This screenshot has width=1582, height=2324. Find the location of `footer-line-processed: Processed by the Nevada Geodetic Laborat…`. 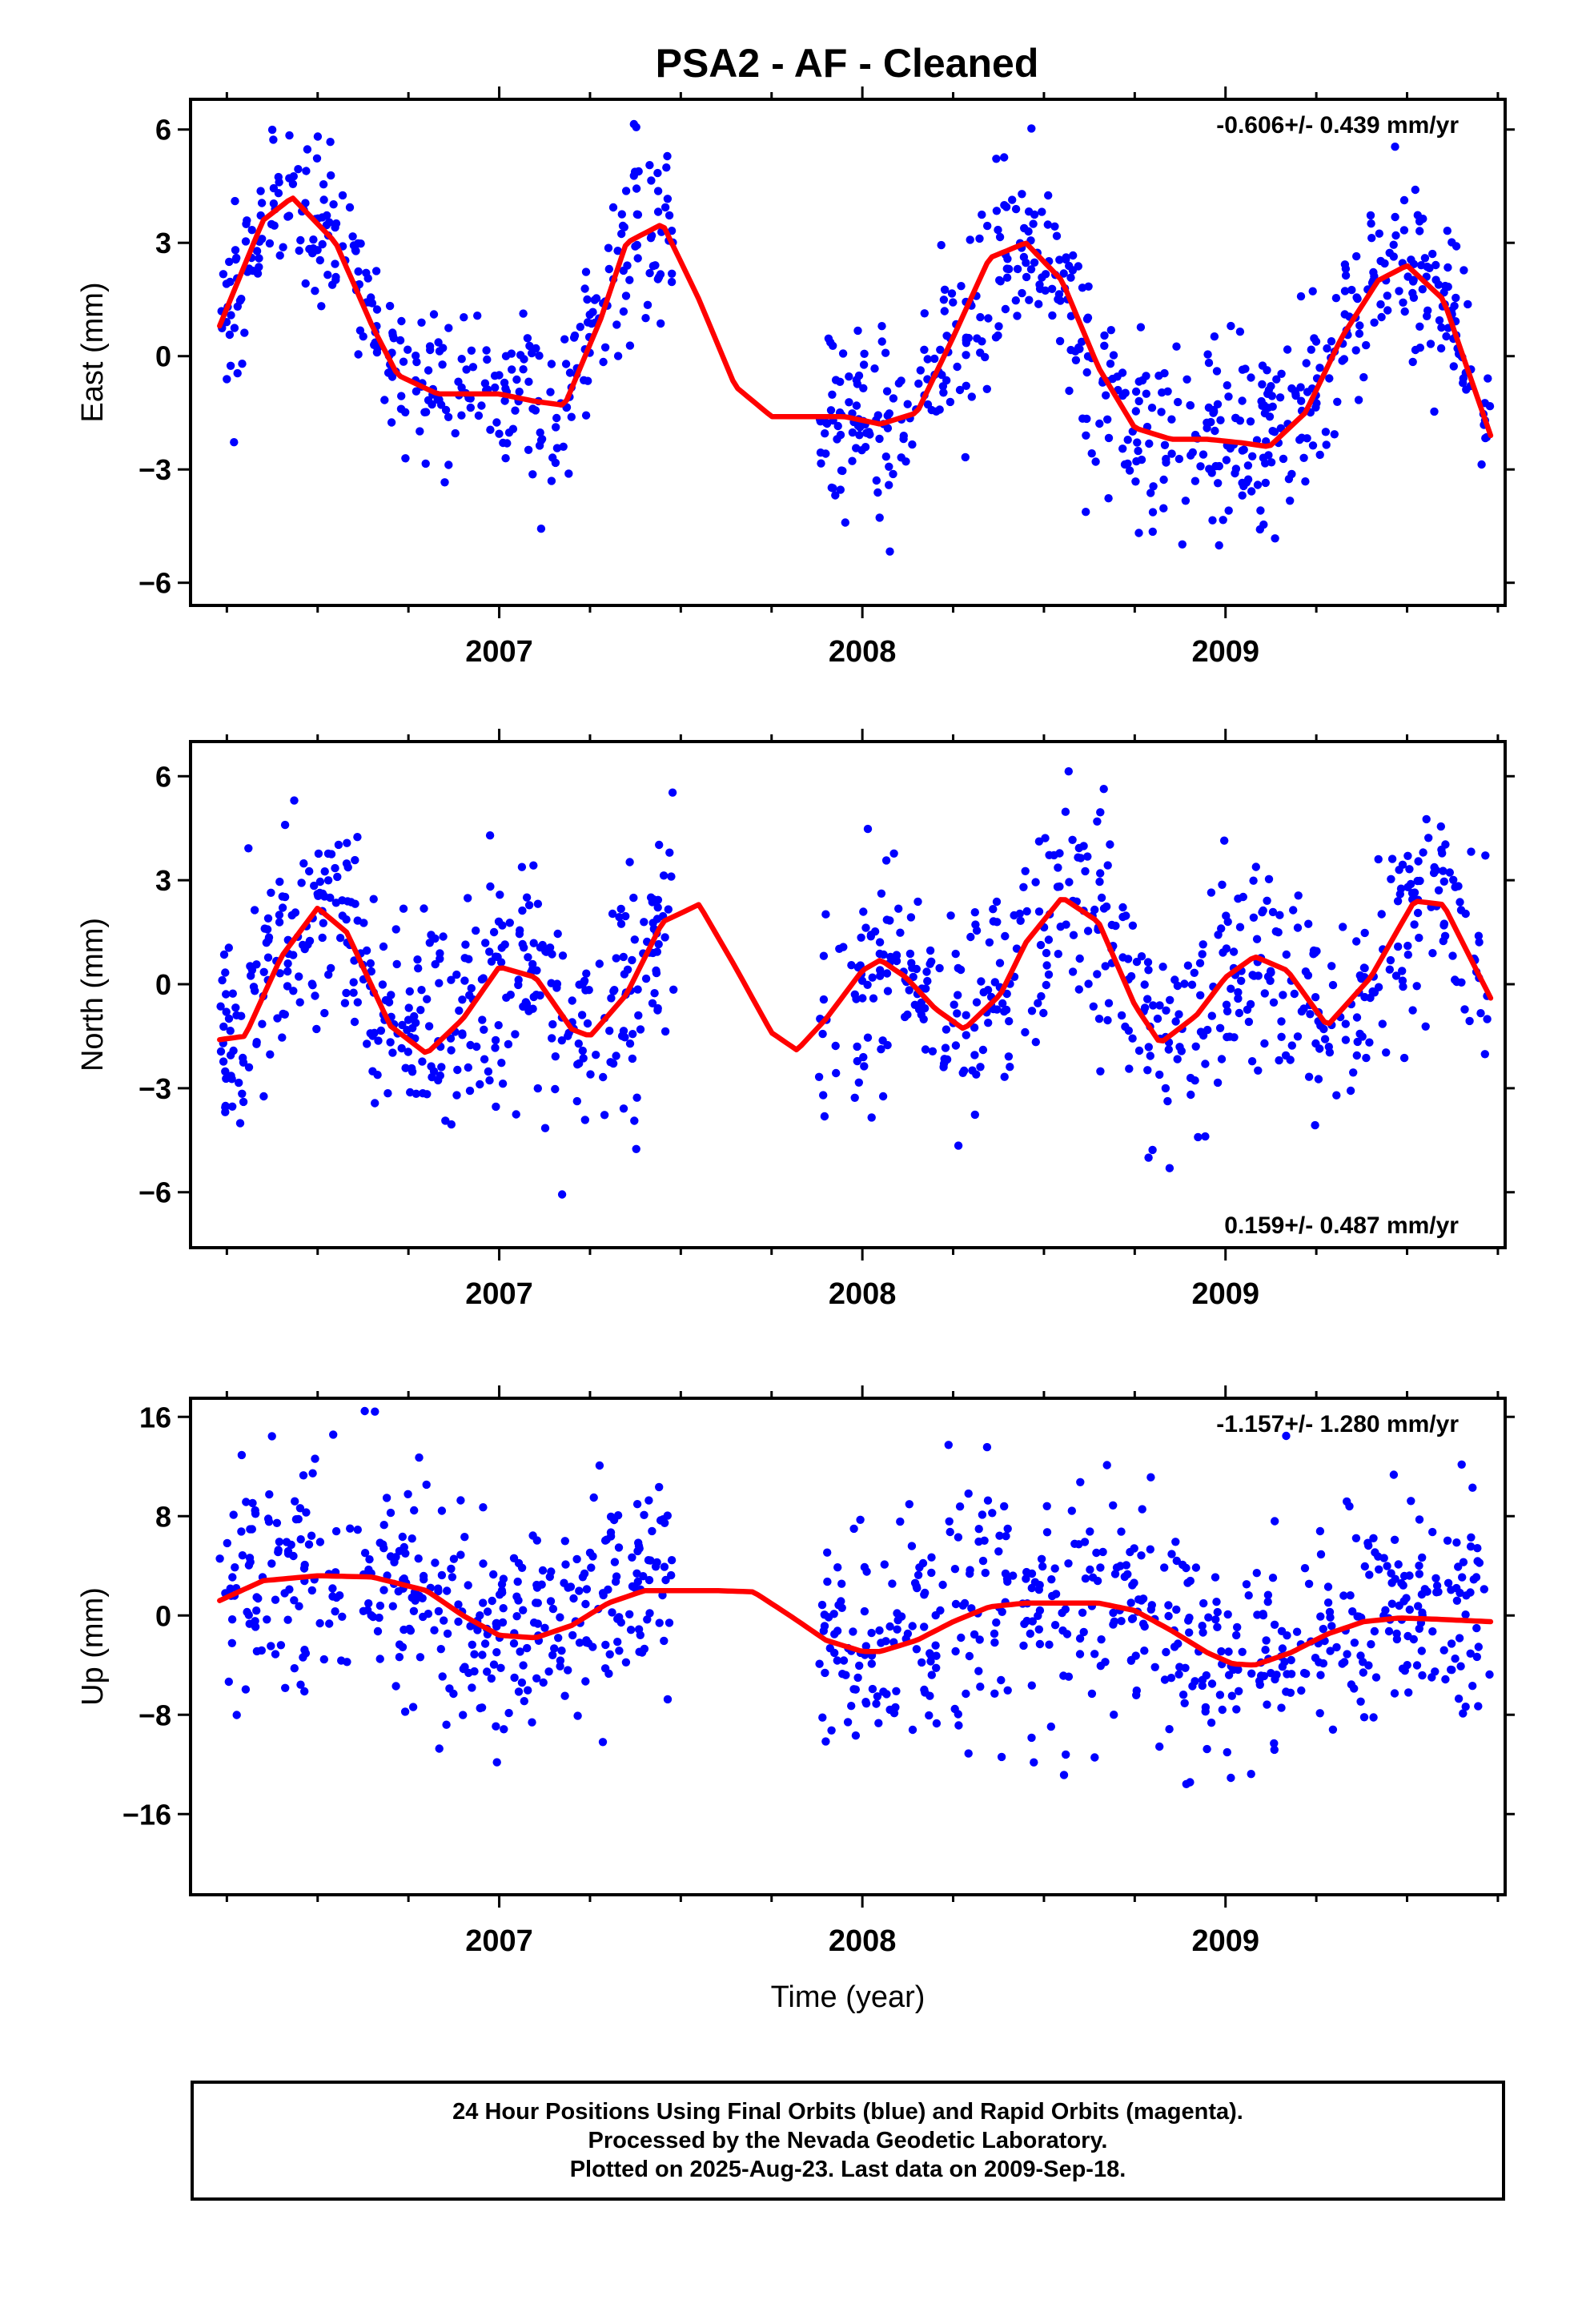

footer-line-processed: Processed by the Nevada Geodetic Laborat… is located at coordinates (848, 2140).